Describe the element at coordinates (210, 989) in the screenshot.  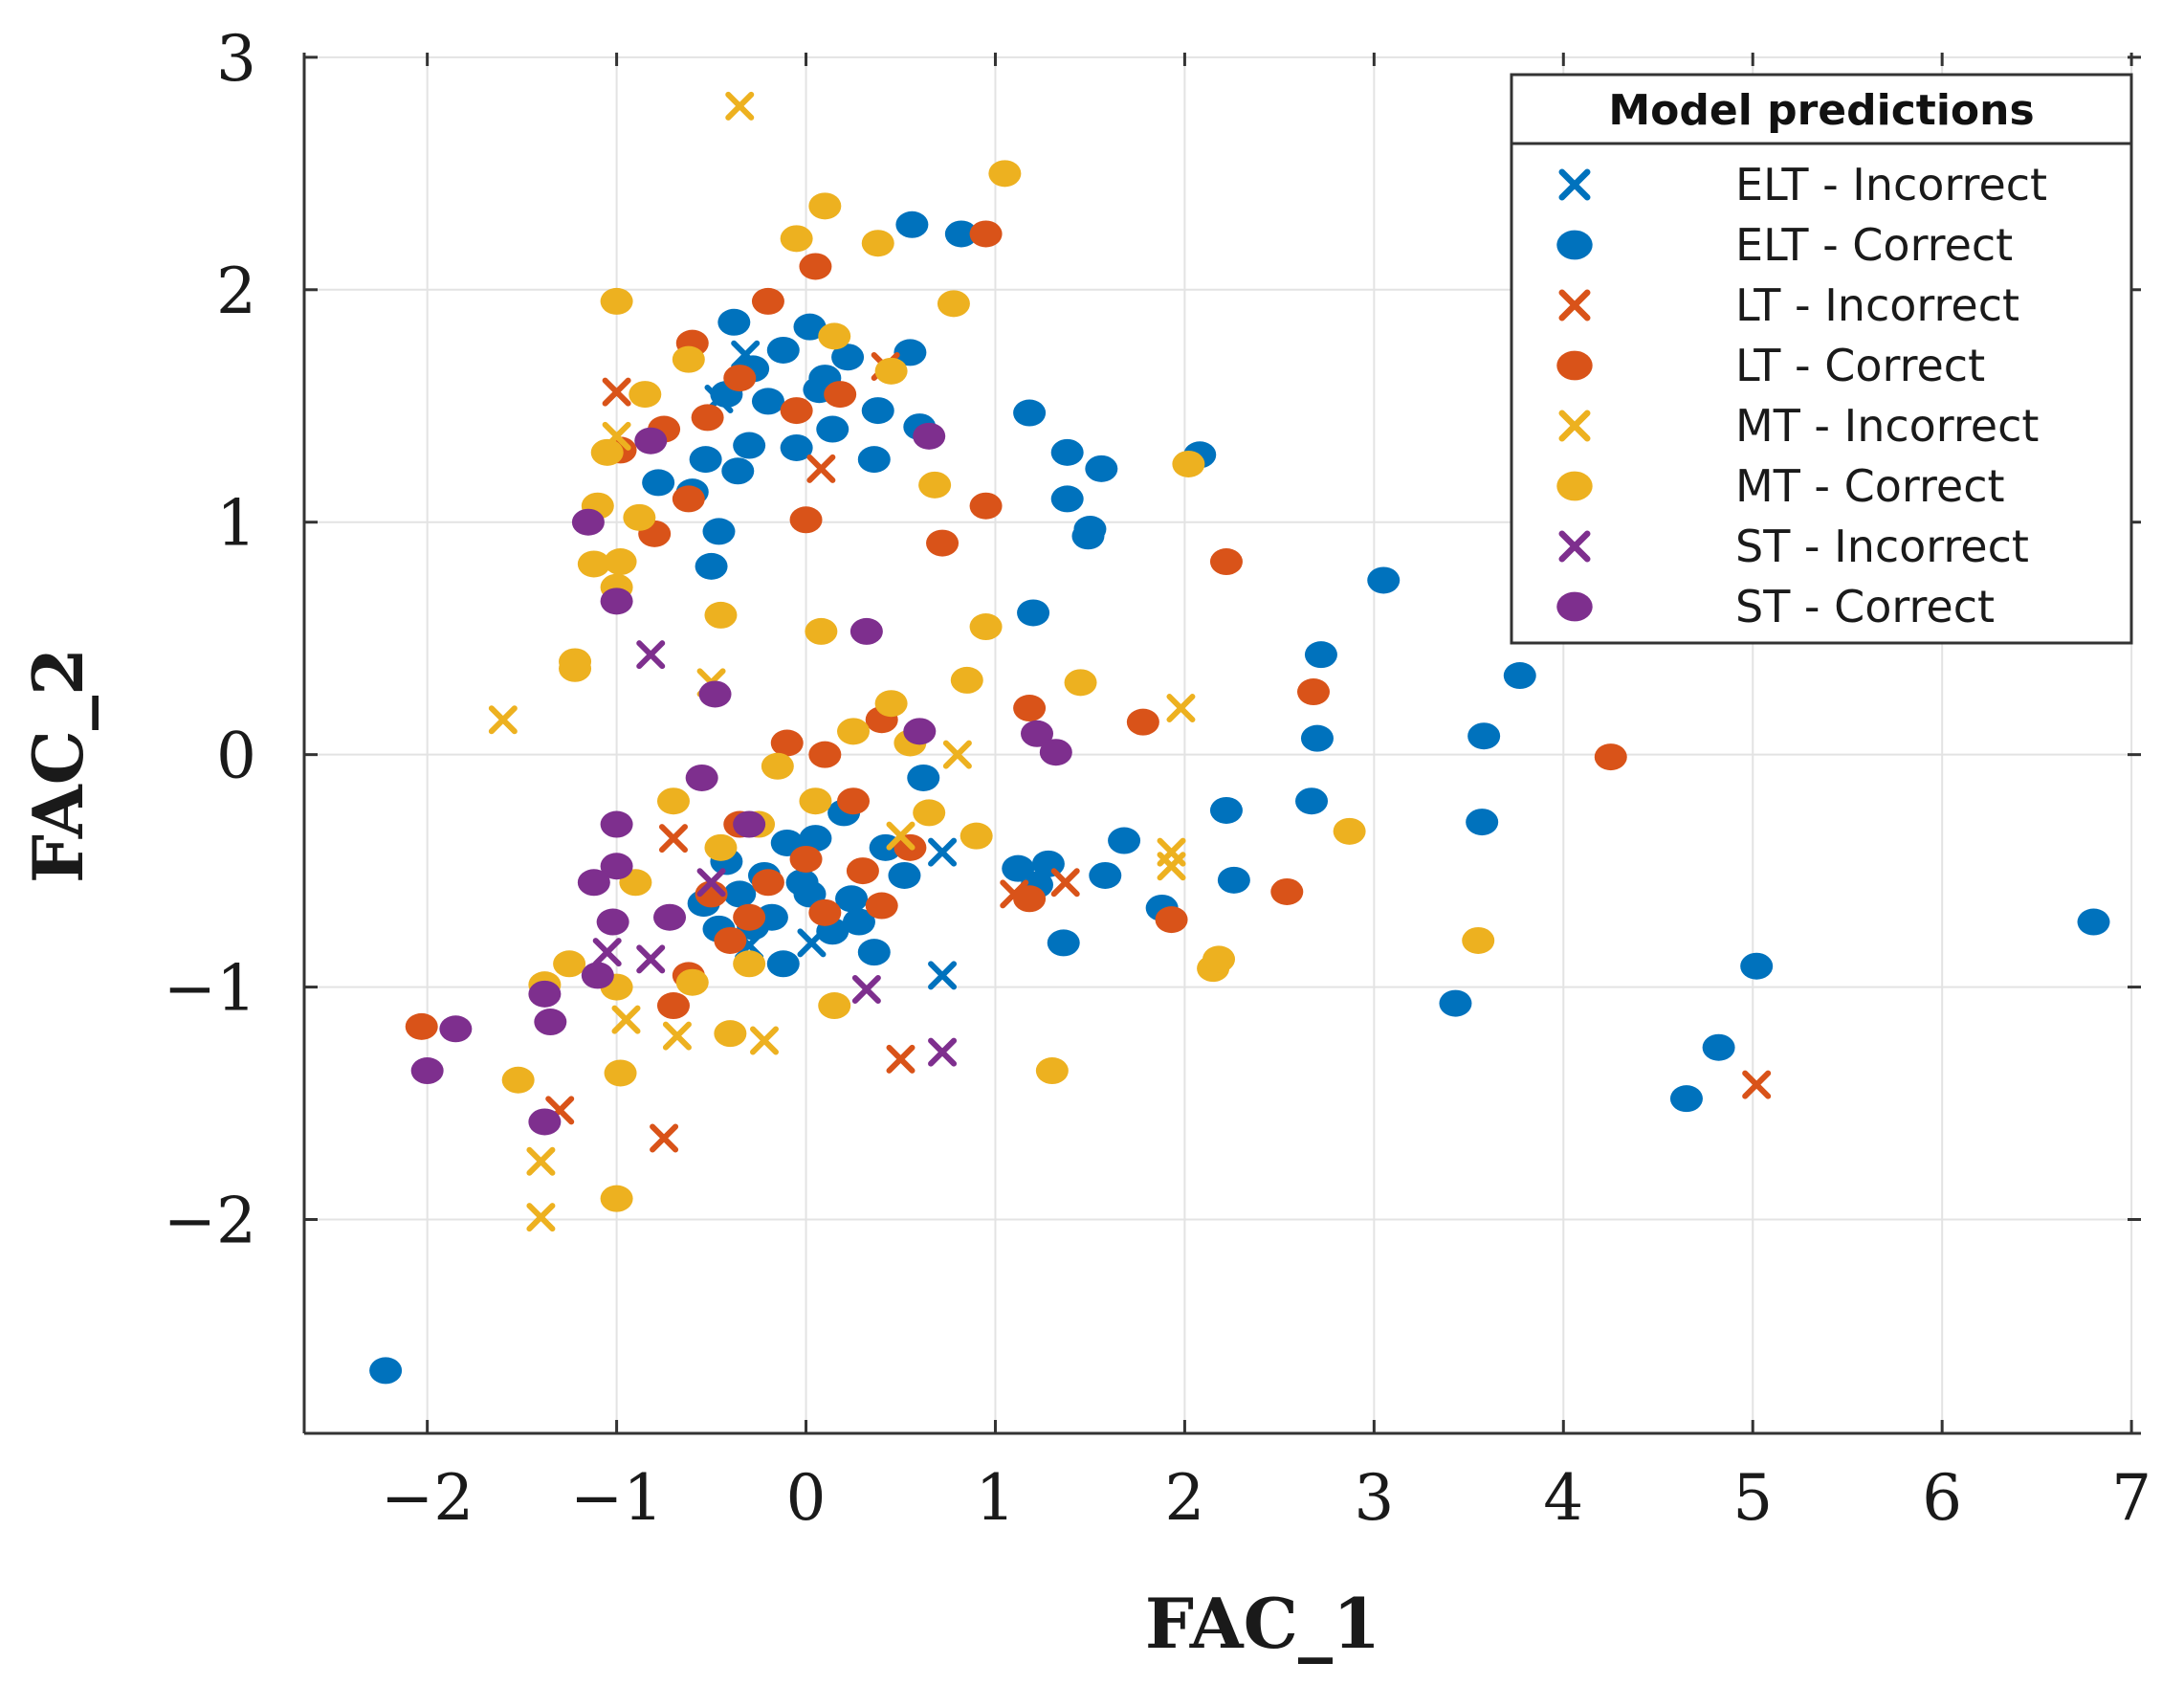
I see `y-tick-label: −1` at that location.